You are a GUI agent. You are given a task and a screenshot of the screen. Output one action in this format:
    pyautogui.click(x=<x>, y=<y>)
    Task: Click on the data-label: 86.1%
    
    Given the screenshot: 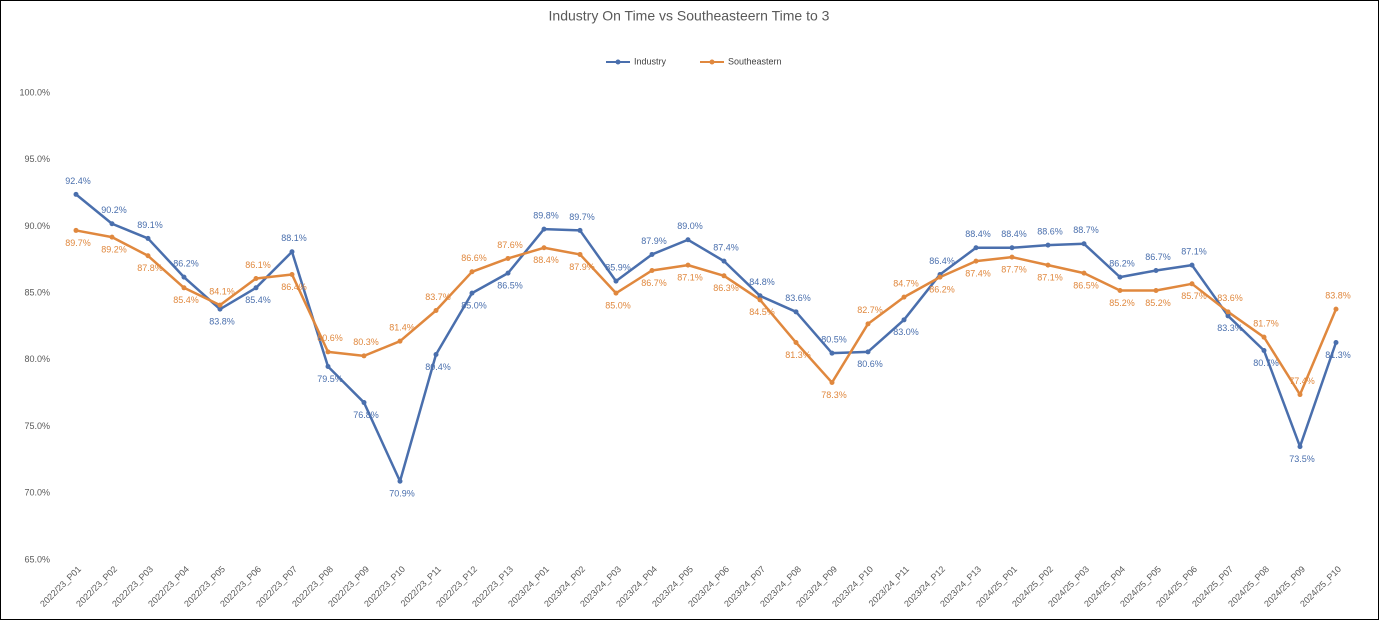 What is the action you would take?
    pyautogui.click(x=258, y=265)
    